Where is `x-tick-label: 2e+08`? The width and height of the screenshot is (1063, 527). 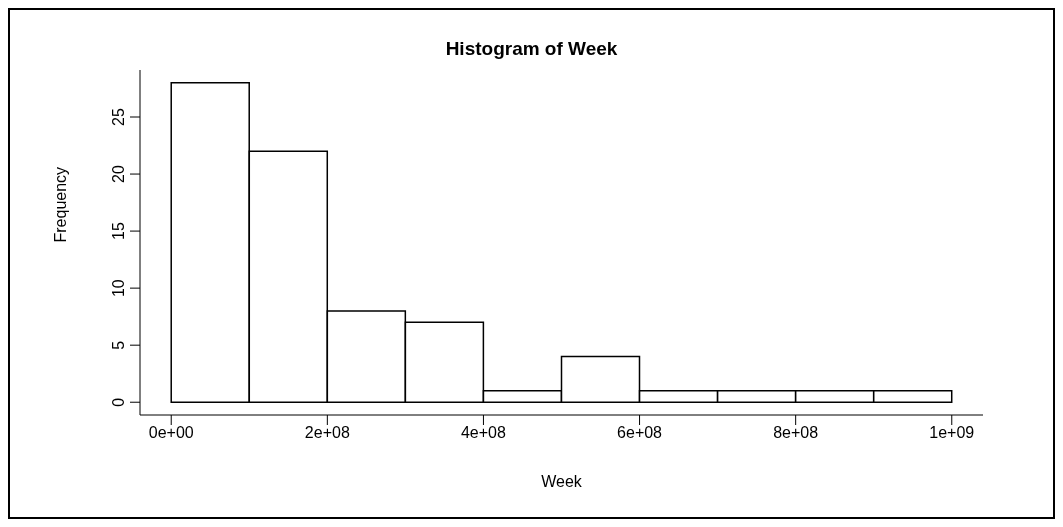 x-tick-label: 2e+08 is located at coordinates (327, 433).